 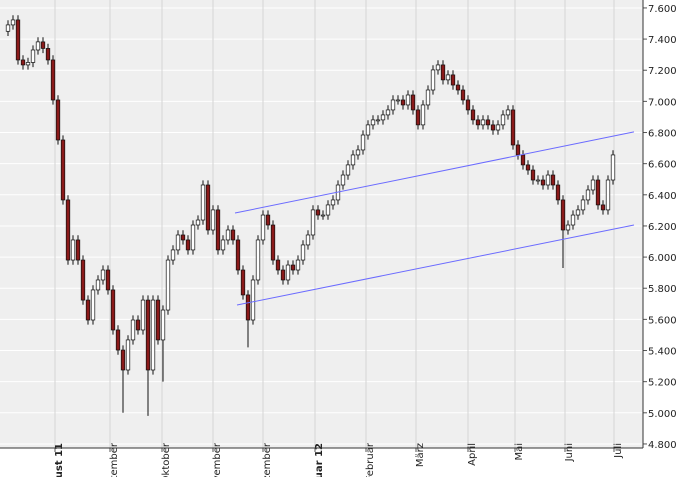 What do you see at coordinates (420, 455) in the screenshot?
I see `x-tick-label: März` at bounding box center [420, 455].